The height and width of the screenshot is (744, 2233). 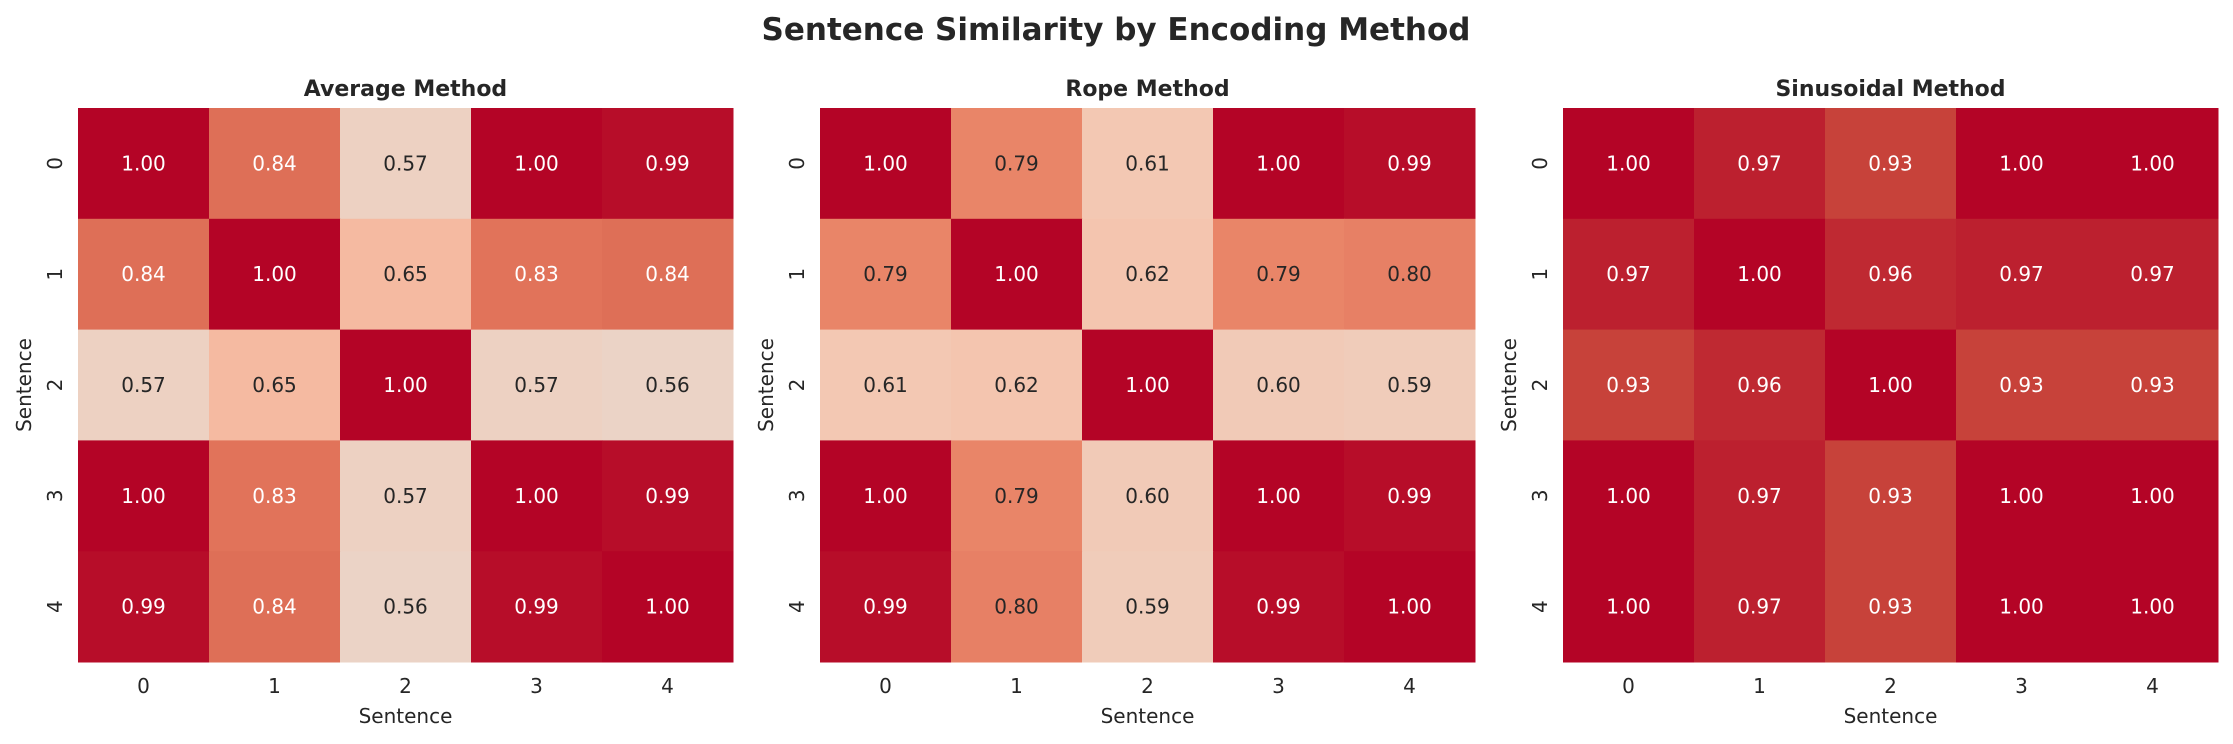 I want to click on cell-label: 0.56, so click(x=667, y=385).